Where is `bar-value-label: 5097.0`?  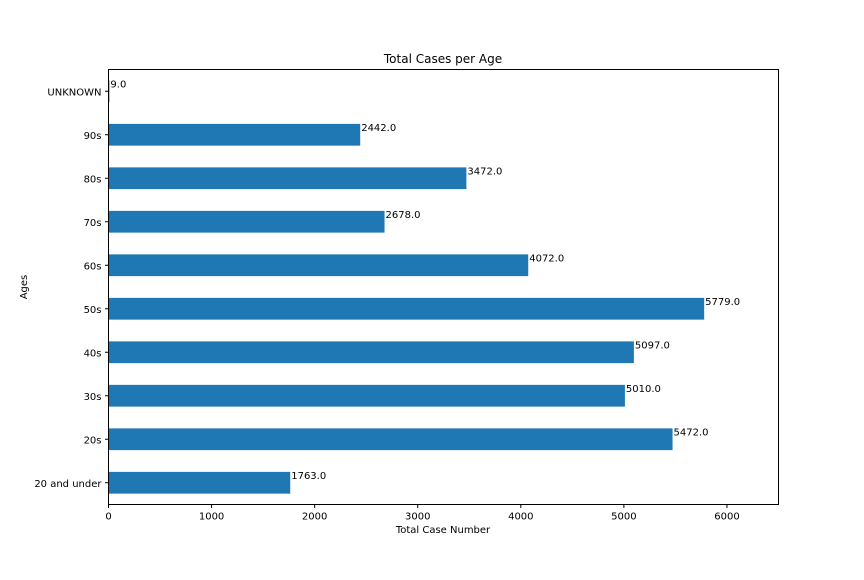
bar-value-label: 5097.0 is located at coordinates (652, 345).